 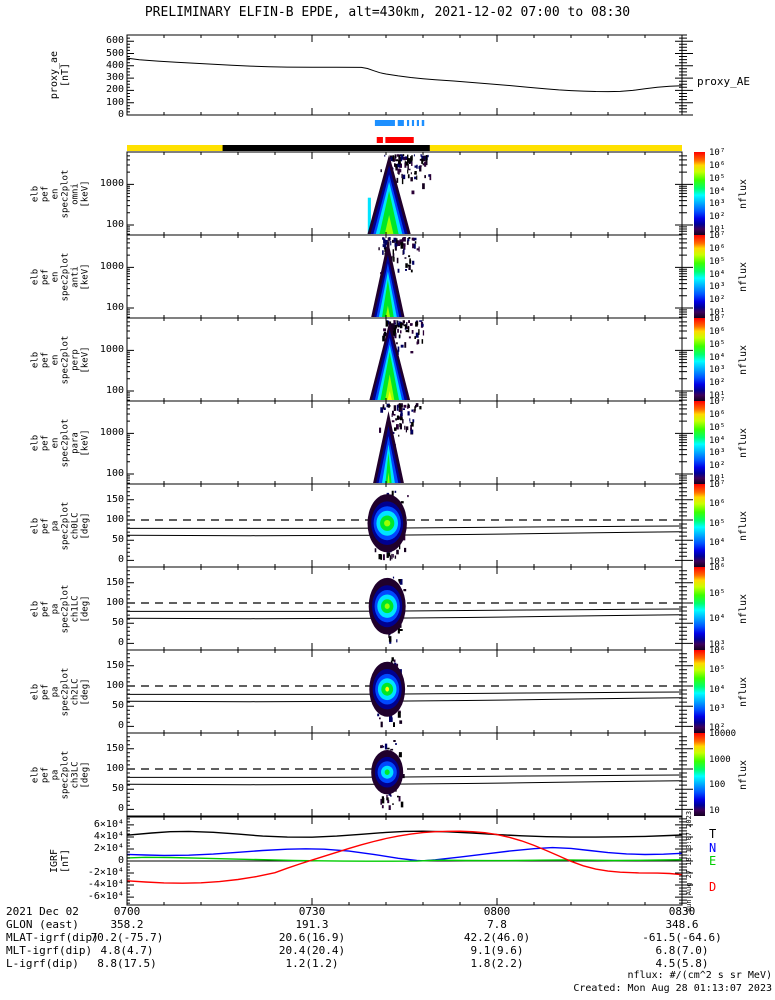 What do you see at coordinates (713, 887) in the screenshot?
I see `igrf-legend-D: D` at bounding box center [713, 887].